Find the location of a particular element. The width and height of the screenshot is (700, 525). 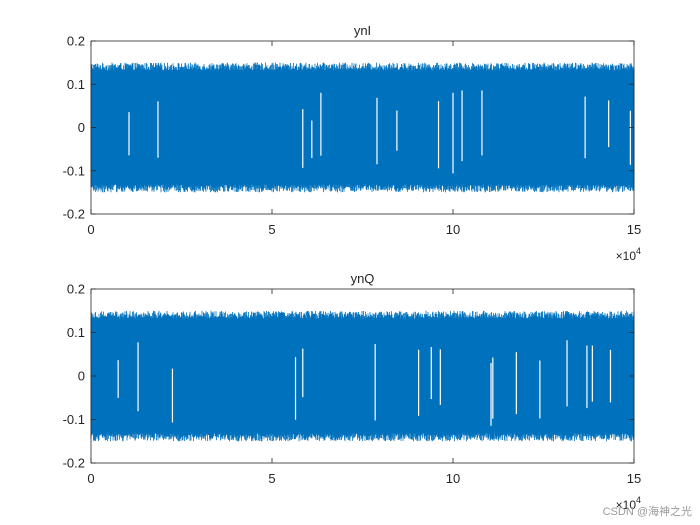

axes-title: ynQ is located at coordinates (363, 278).